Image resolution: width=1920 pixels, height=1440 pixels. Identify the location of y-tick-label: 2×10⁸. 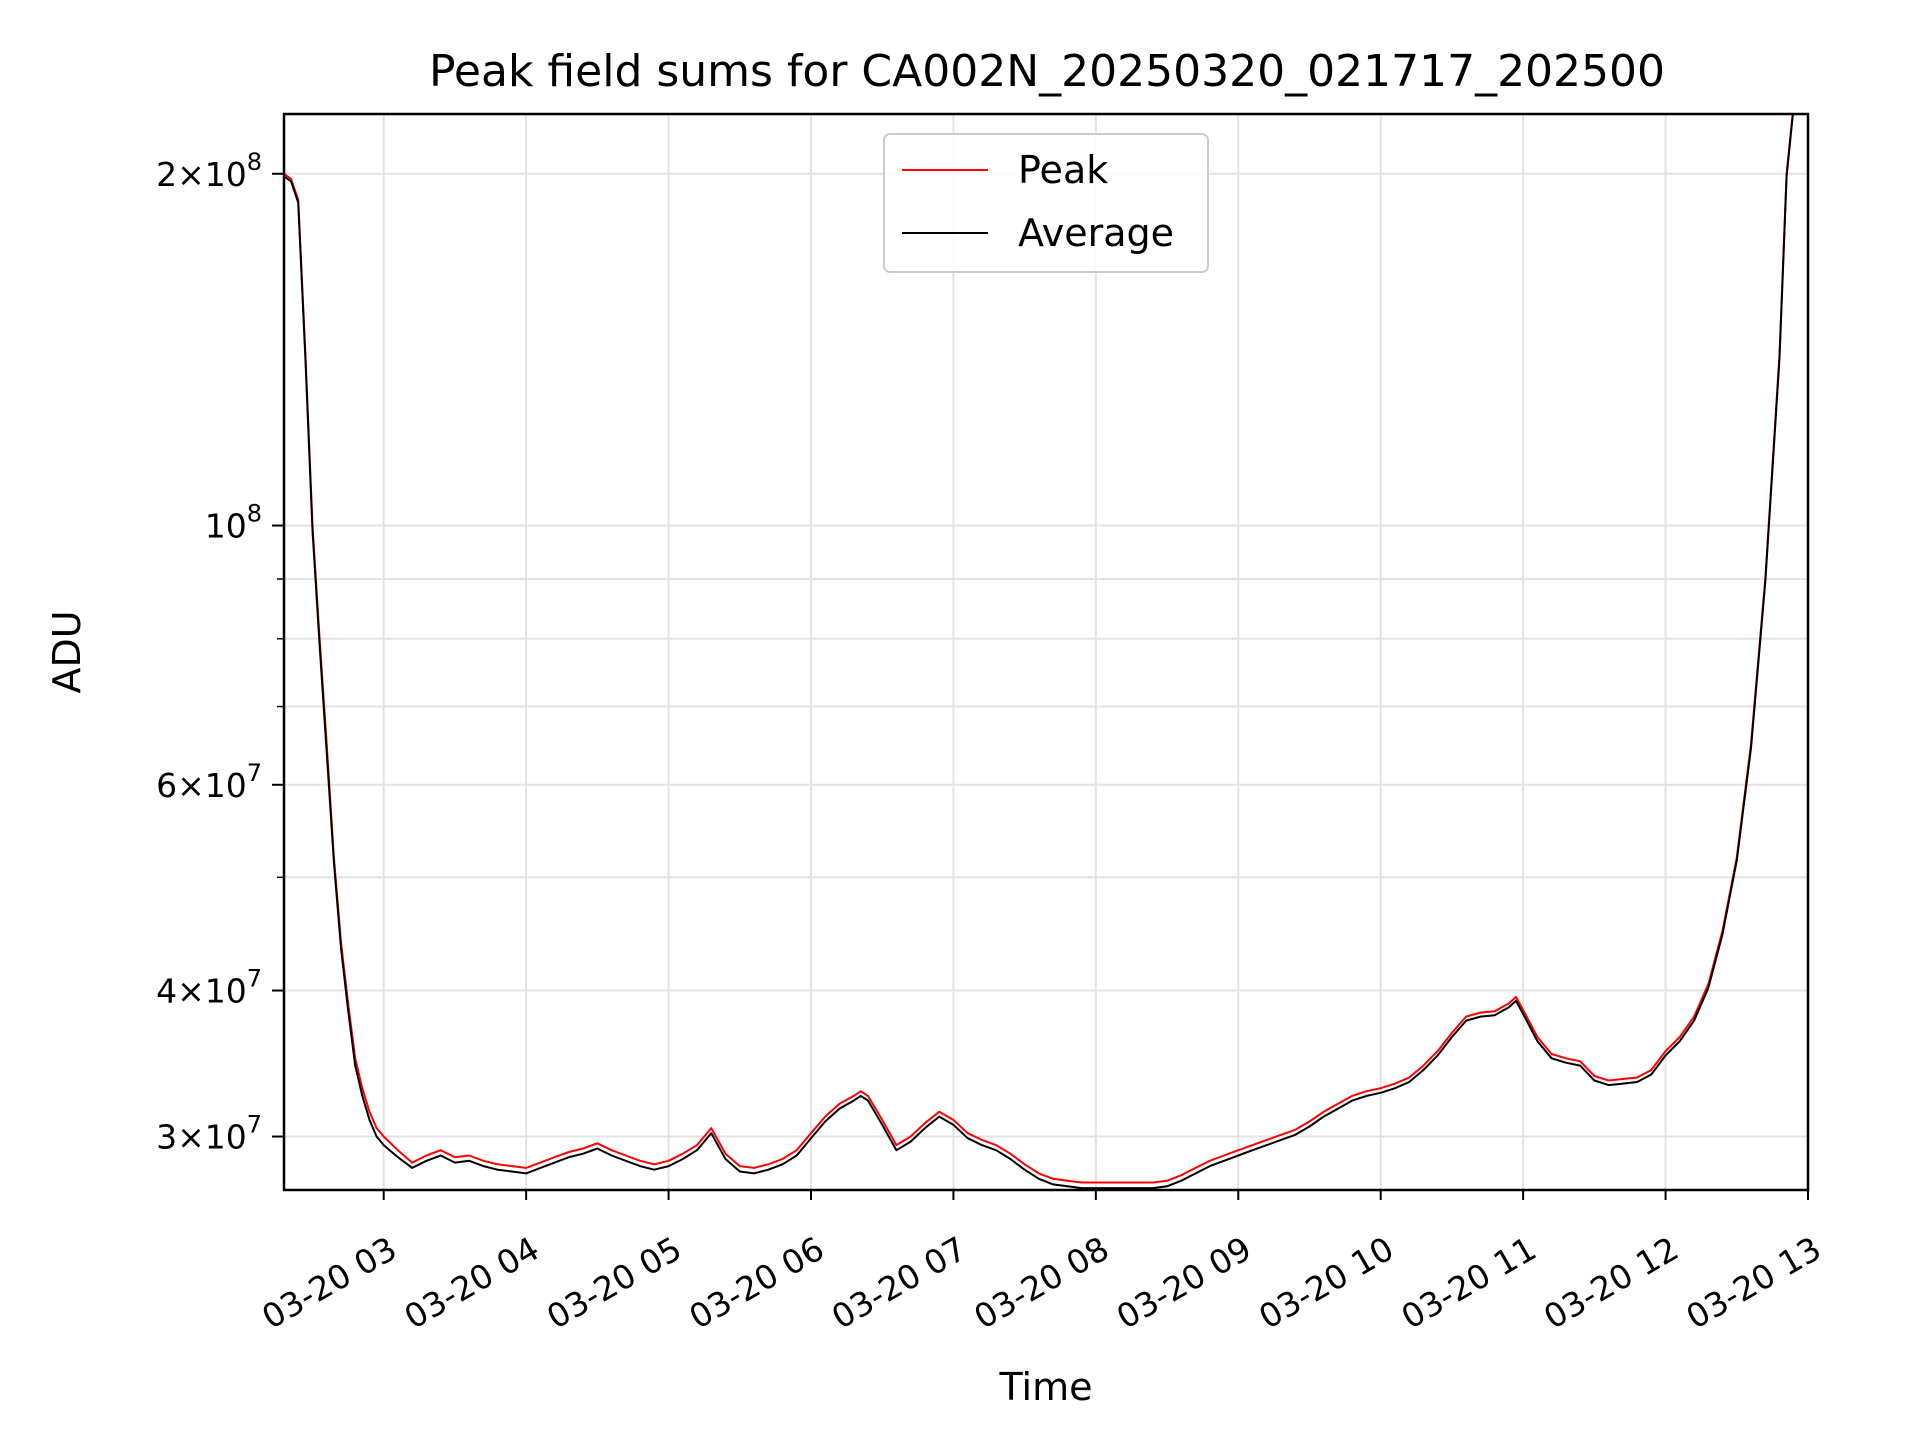
(209, 171).